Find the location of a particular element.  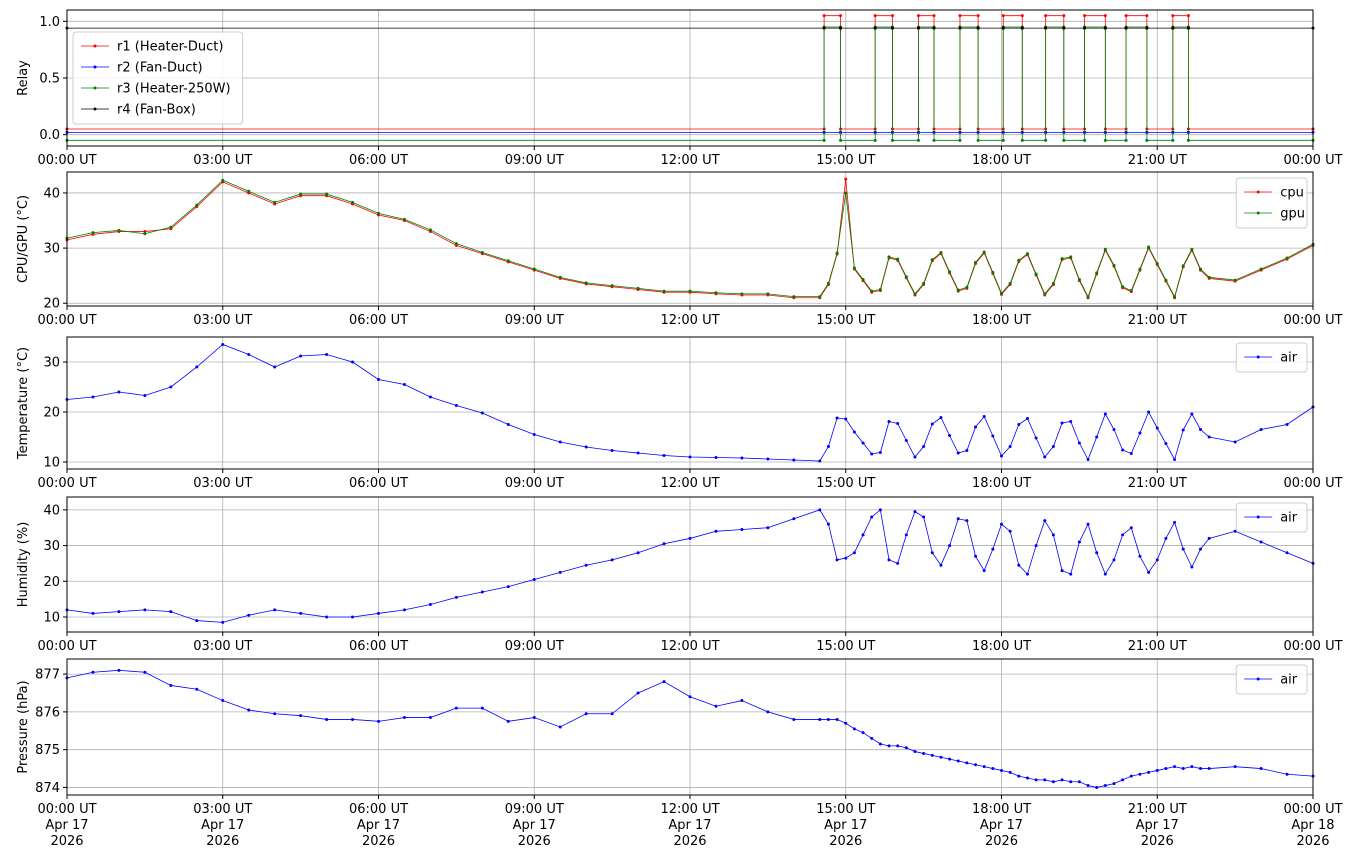

x-tick-label: 18:00 UT is located at coordinates (1001, 160).